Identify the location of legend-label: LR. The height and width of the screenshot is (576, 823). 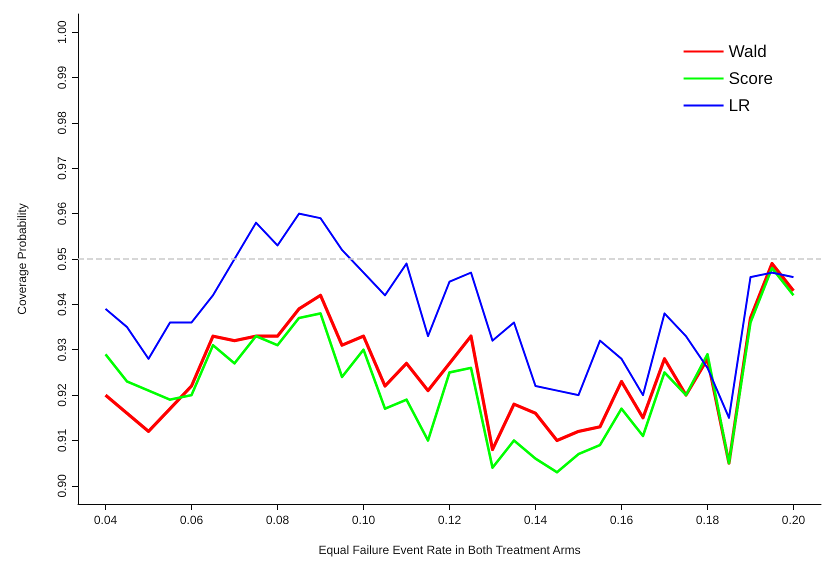
(739, 105).